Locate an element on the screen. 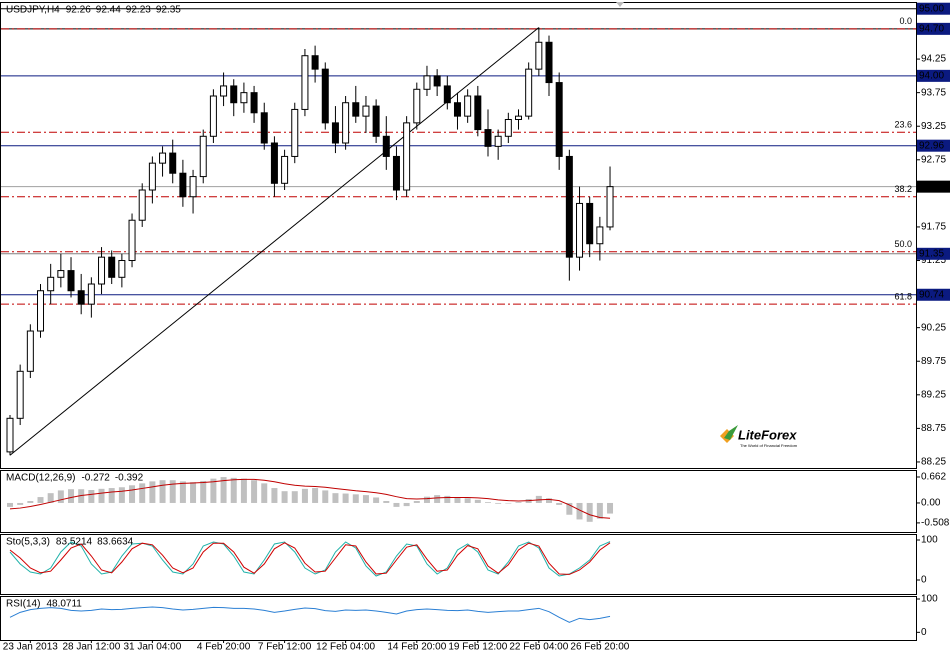  fib-label: 0.0 is located at coordinates (905, 21).